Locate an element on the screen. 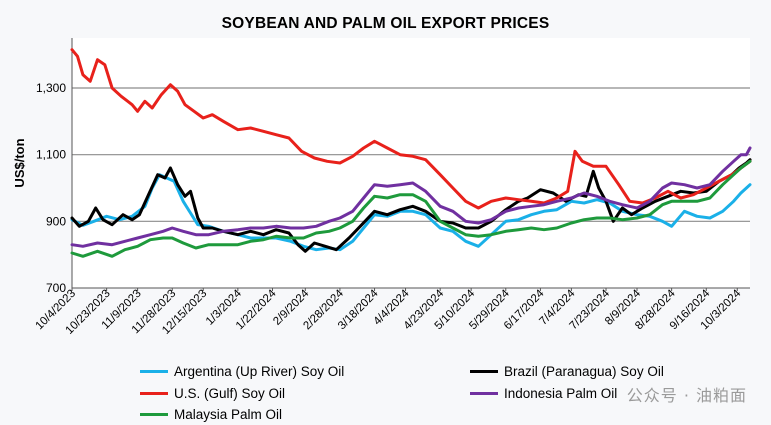 This screenshot has height=425, width=771. y-axis-label: US$/ton is located at coordinates (19, 162).